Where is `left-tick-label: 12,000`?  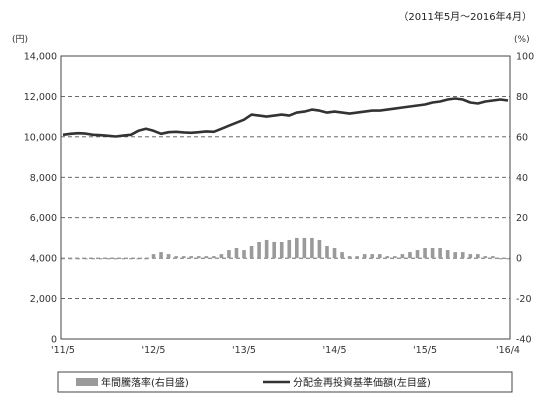
left-tick-label: 12,000 is located at coordinates (40, 97).